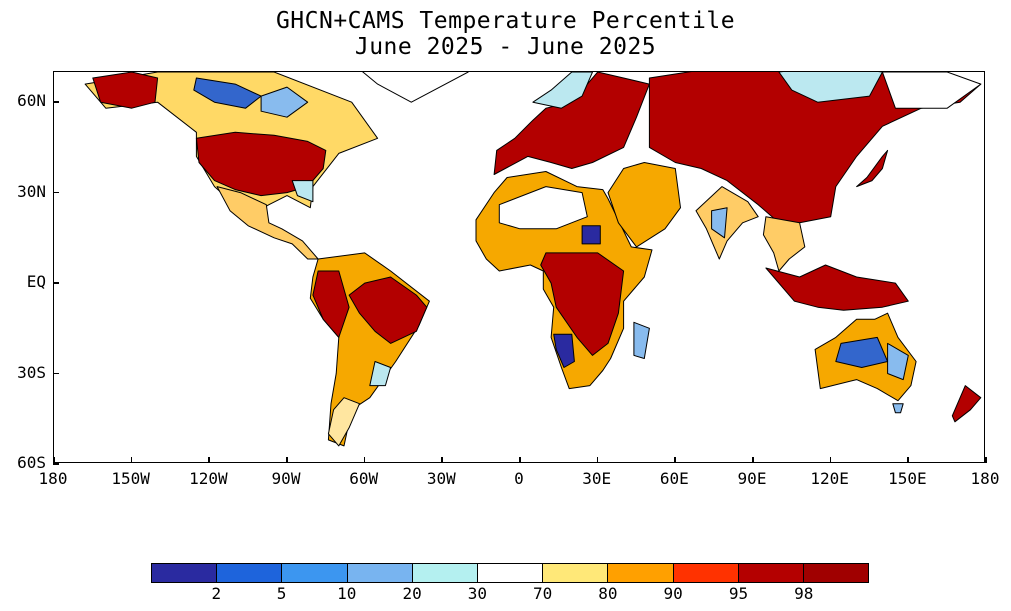  I want to click on region-middle-east, so click(644, 205).